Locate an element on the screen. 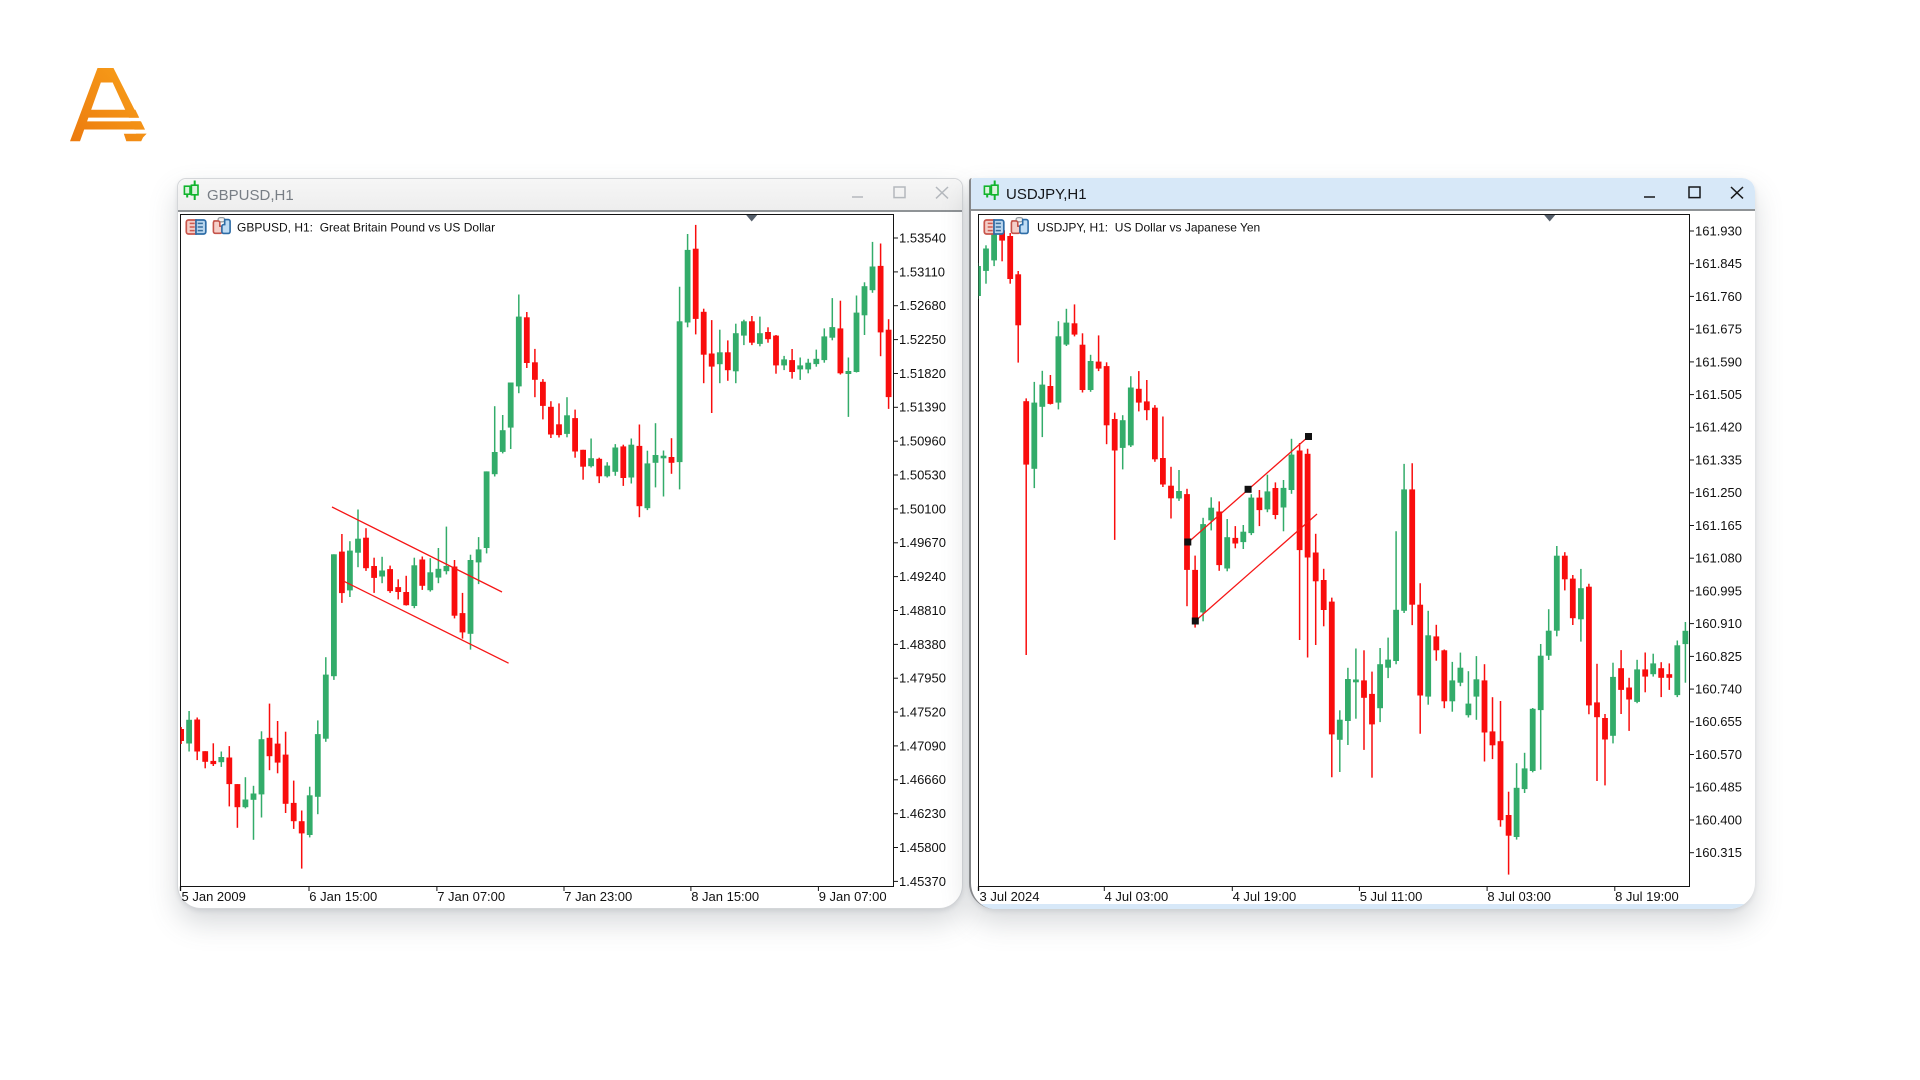 This screenshot has width=1920, height=1080. svg-text: 160.570 is located at coordinates (1718, 754).